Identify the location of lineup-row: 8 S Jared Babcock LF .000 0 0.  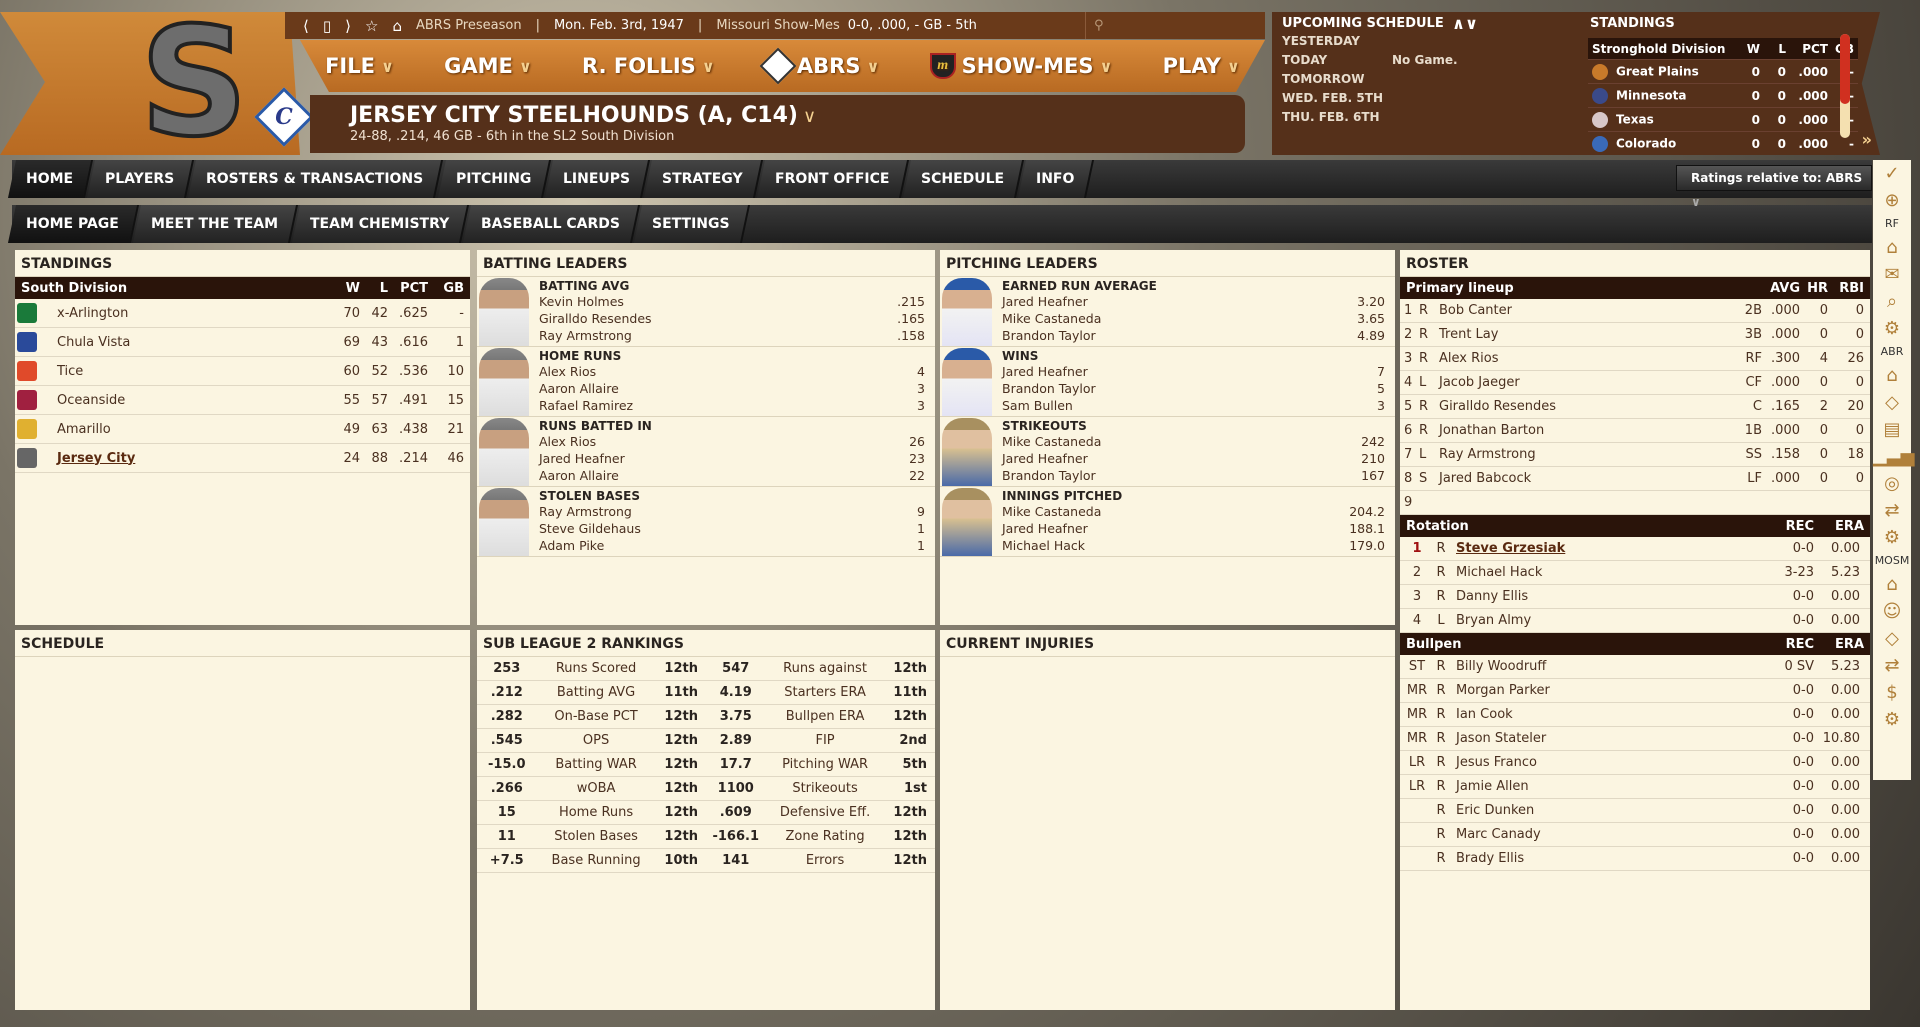
(1635, 479).